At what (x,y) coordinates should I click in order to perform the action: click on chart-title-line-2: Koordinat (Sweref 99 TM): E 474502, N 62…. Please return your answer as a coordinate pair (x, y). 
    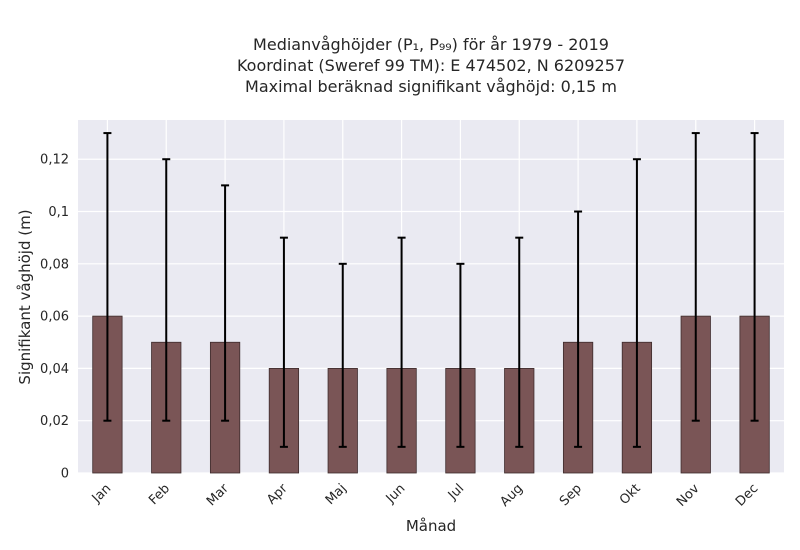
    Looking at the image, I should click on (431, 65).